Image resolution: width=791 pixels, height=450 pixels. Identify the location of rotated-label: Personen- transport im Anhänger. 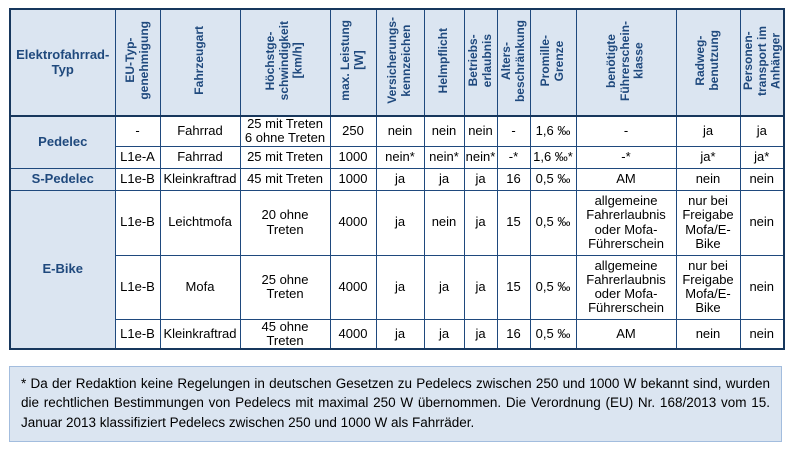
(761, 60).